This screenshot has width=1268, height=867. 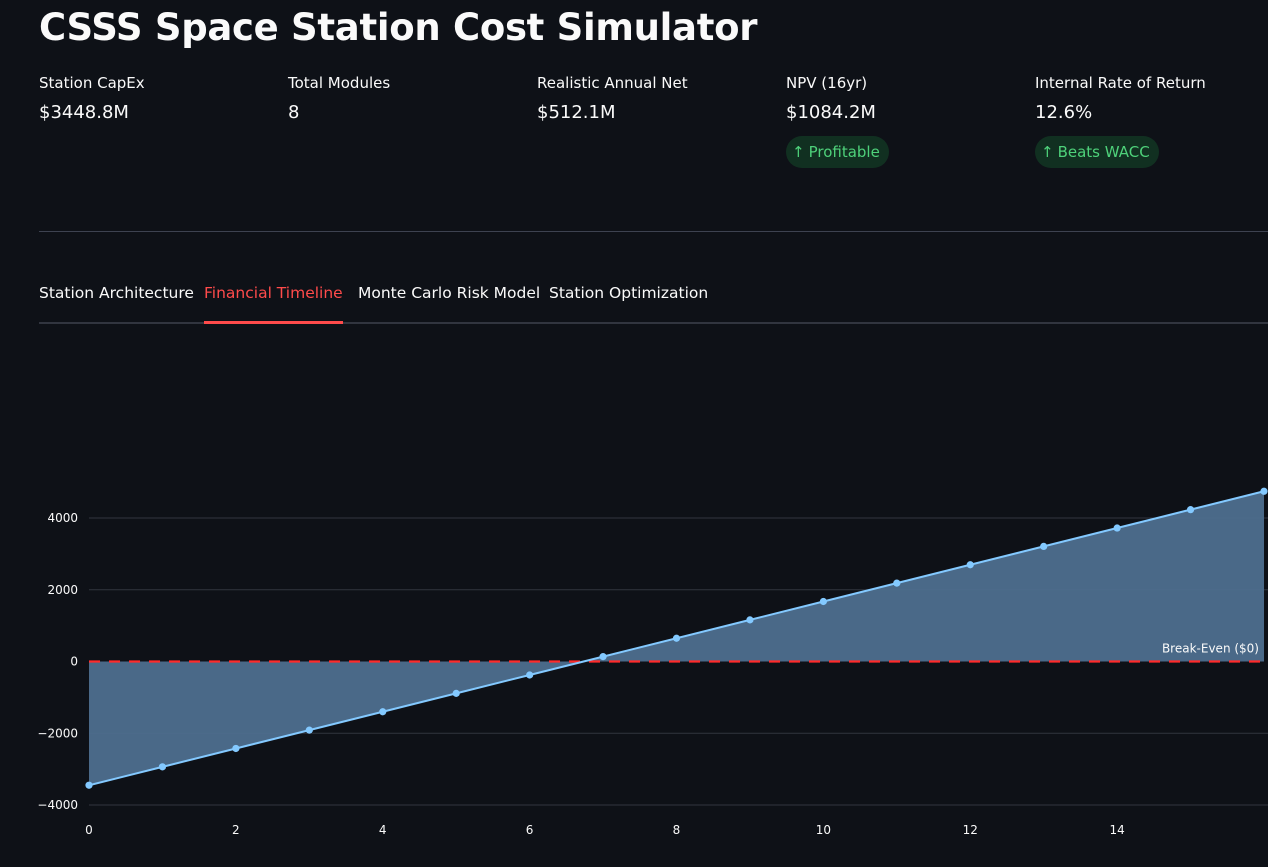 What do you see at coordinates (1116, 830) in the screenshot?
I see `x-tick-label: 14` at bounding box center [1116, 830].